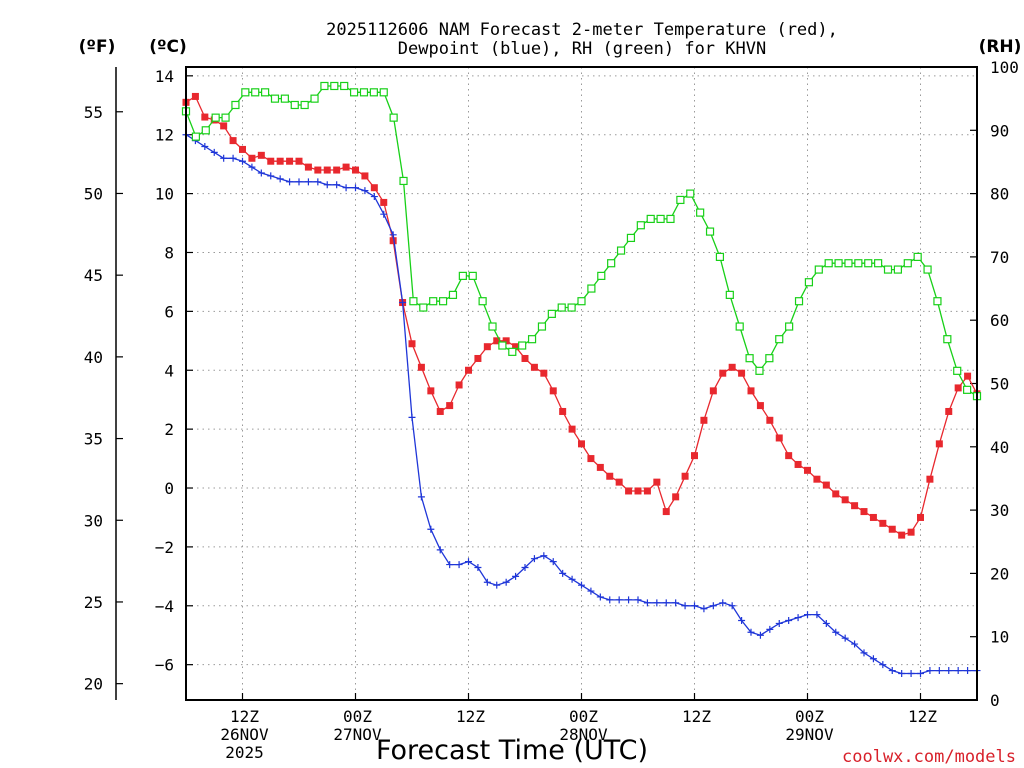 The image size is (1024, 768). Describe the element at coordinates (169, 429) in the screenshot. I see `celsius-tick-label: 2` at that location.